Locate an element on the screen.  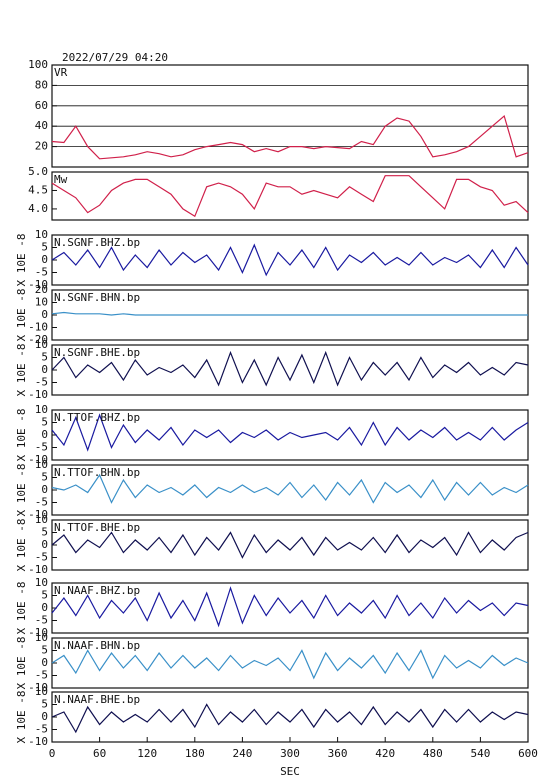
series-name: N.SGNF.BHZ.bp is located at coordinates (97, 242).